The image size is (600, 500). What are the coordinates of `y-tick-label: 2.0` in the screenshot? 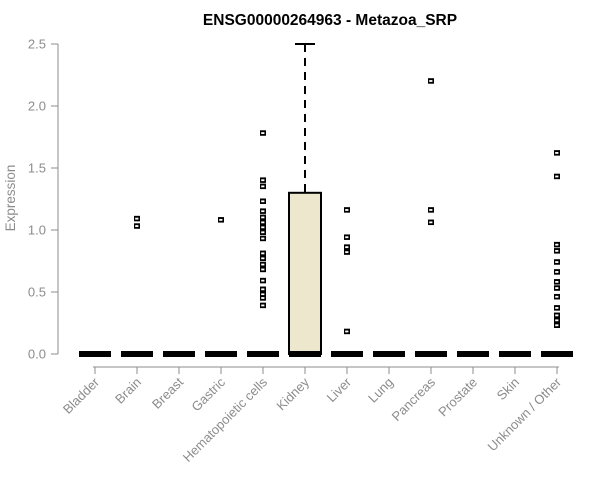 It's located at (37, 106).